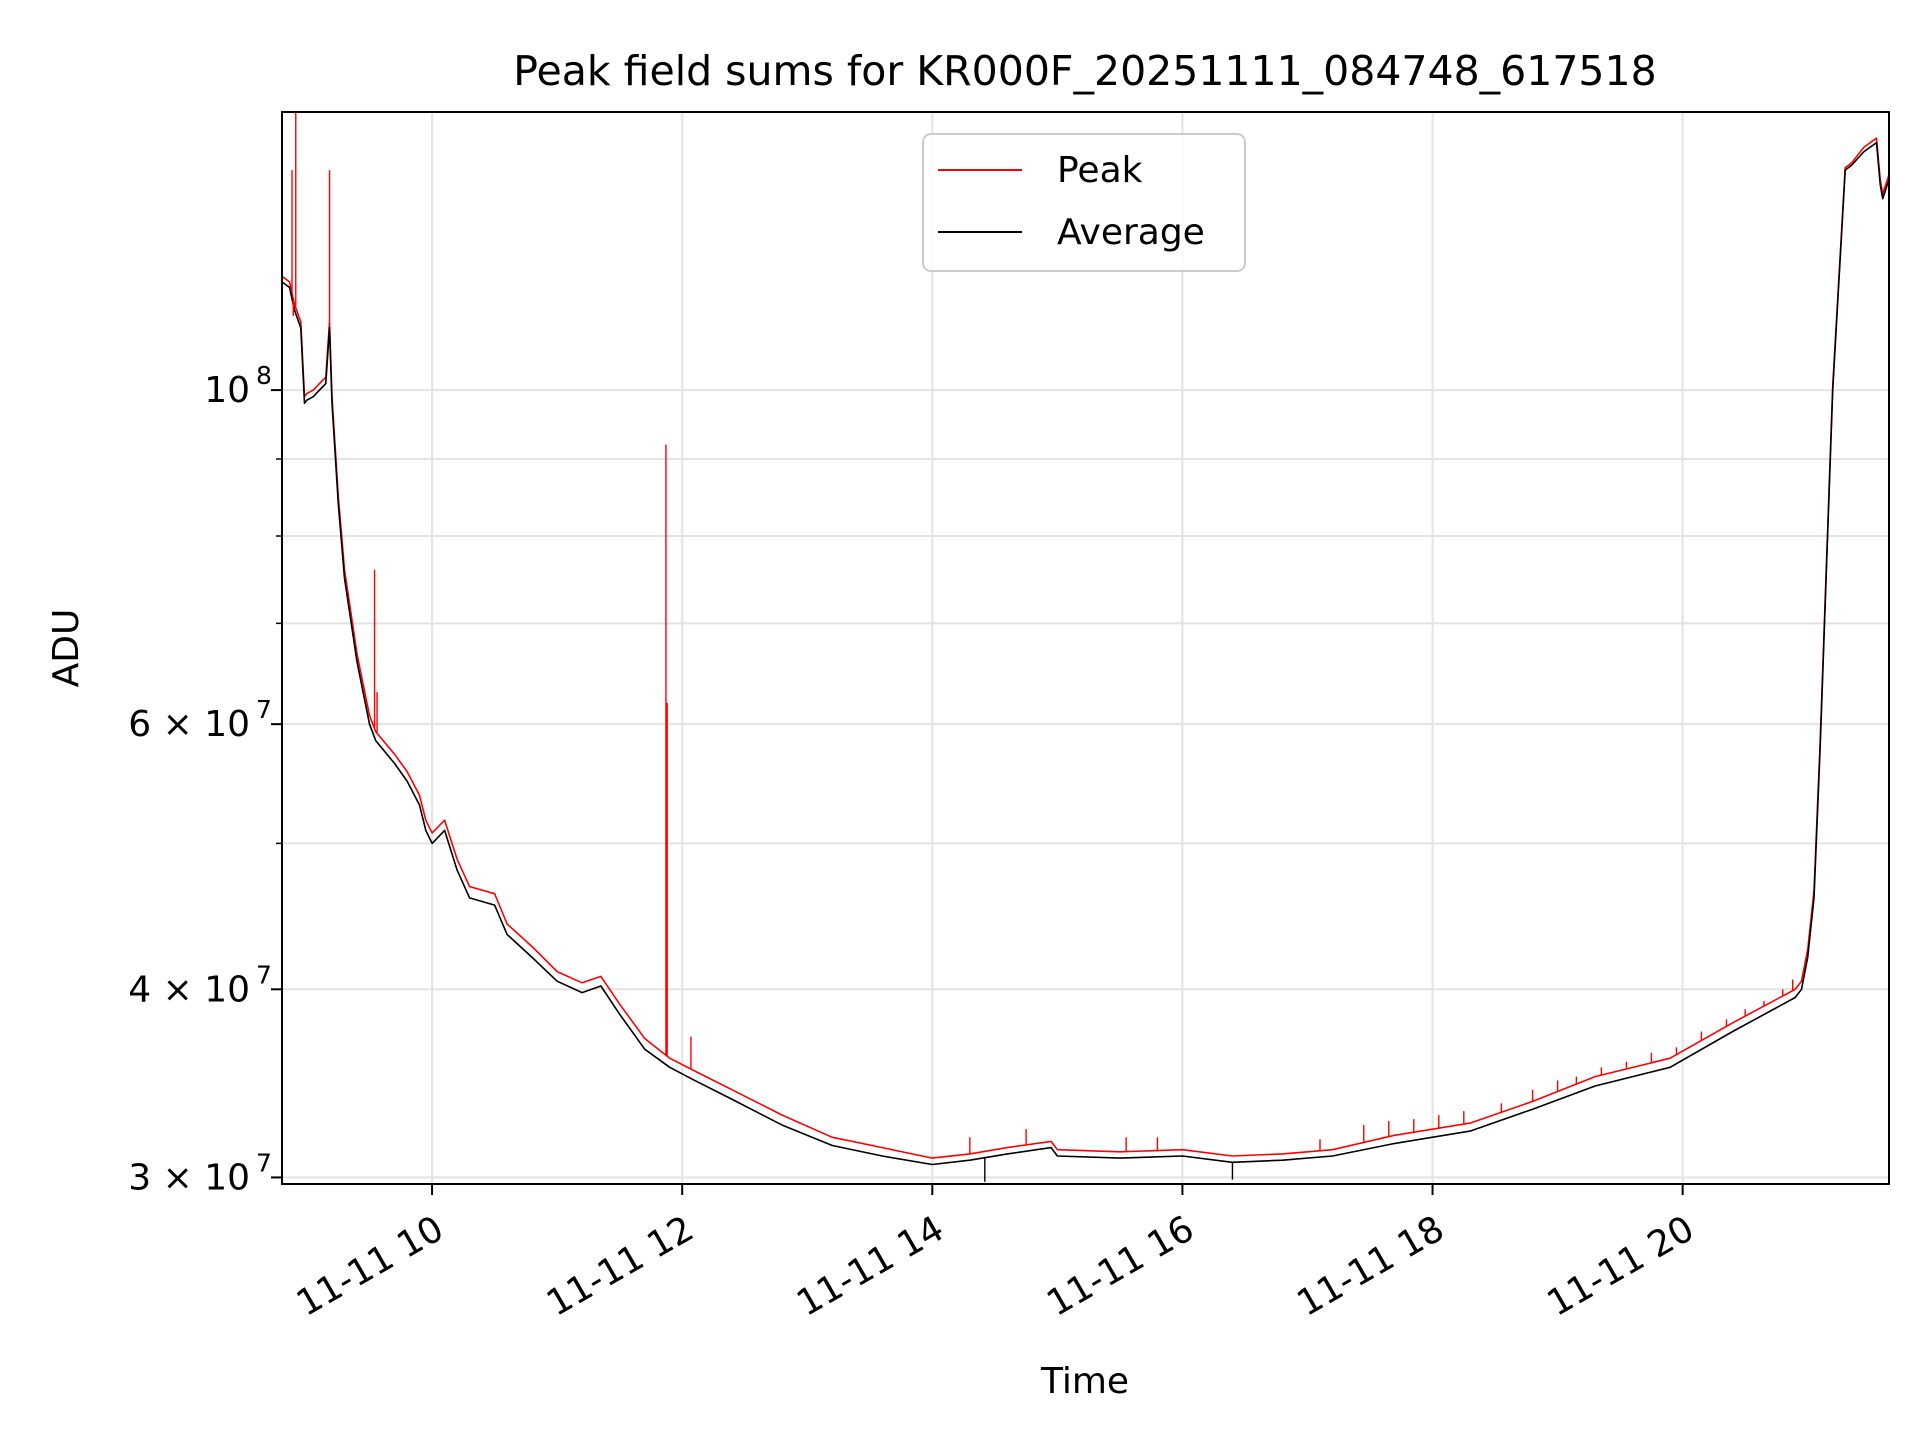 This screenshot has width=1920, height=1440. What do you see at coordinates (264, 1162) in the screenshot?
I see `y-tick-exponent-0: 7` at bounding box center [264, 1162].